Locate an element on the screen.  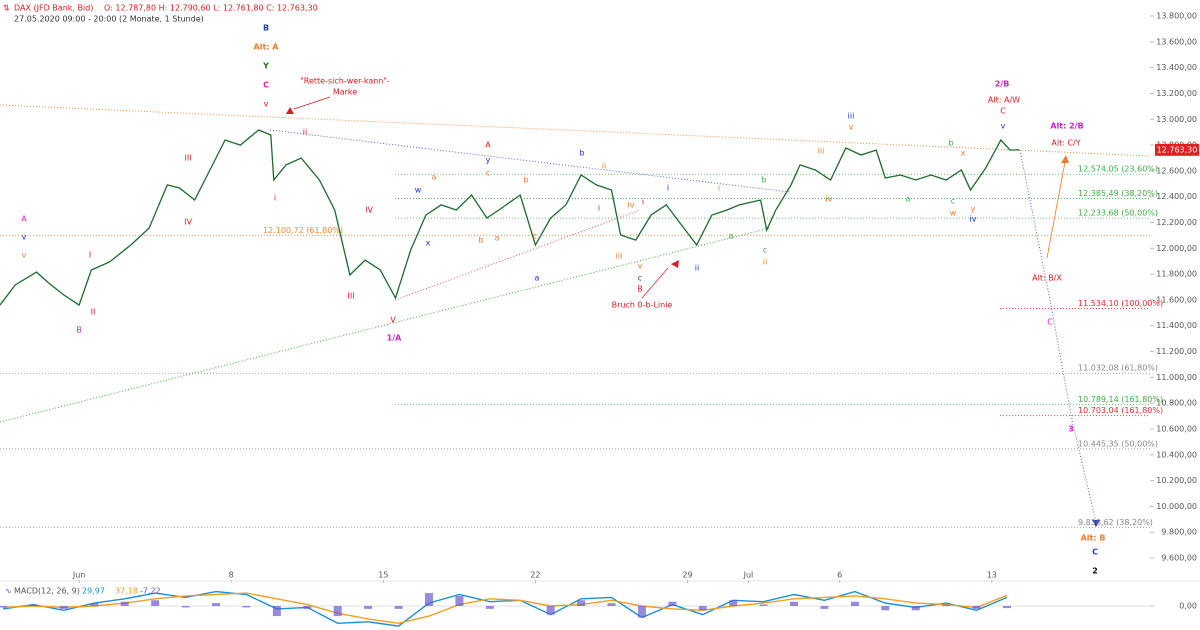
wave-label: "Rette-sich-wer-kann"- is located at coordinates (345, 81).